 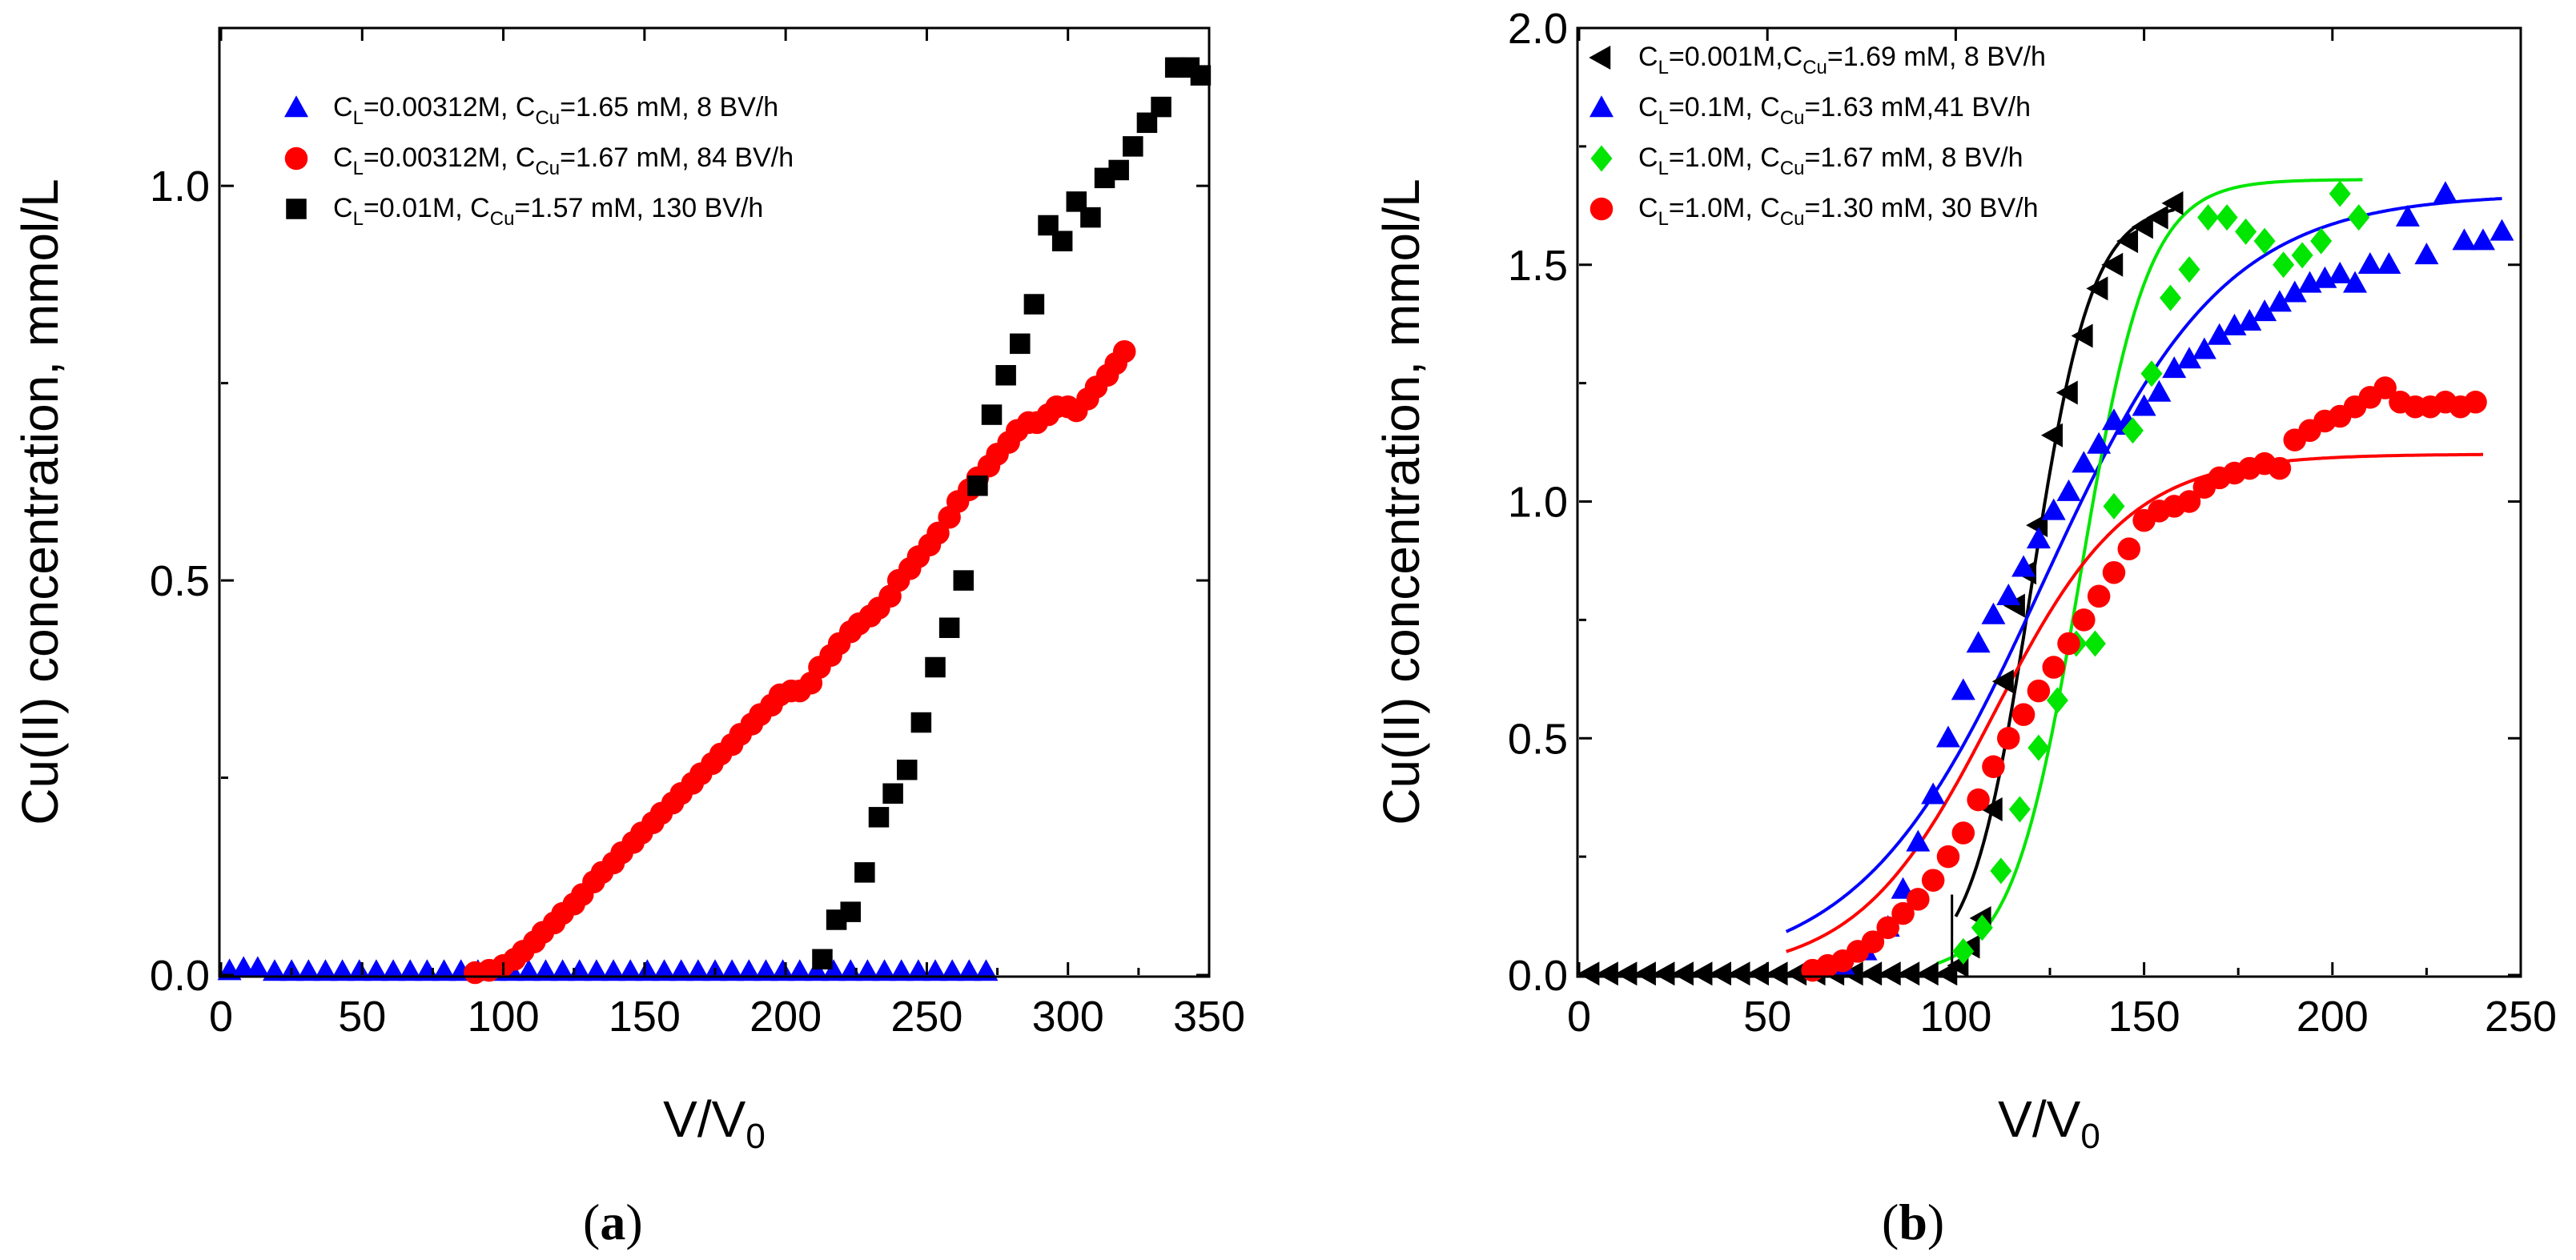 What do you see at coordinates (1538, 266) in the screenshot?
I see `y-tick-label: 1.5` at bounding box center [1538, 266].